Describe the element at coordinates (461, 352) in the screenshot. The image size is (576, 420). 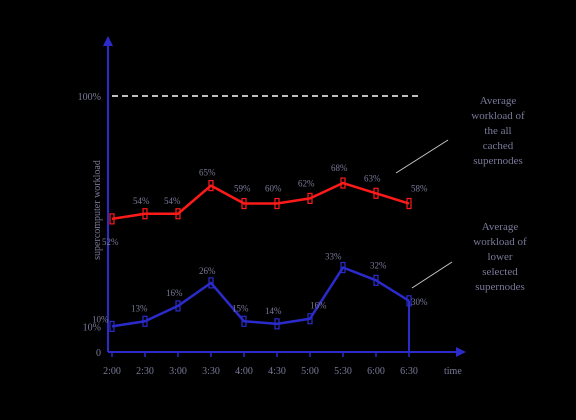
I see `x-axis-arrow` at that location.